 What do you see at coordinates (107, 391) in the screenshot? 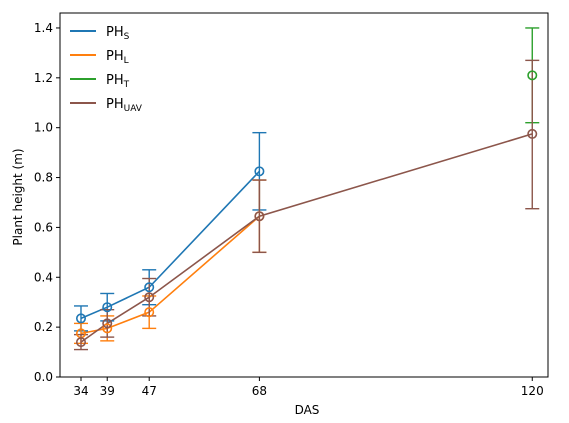
I see `x-tick-label: 39` at bounding box center [107, 391].